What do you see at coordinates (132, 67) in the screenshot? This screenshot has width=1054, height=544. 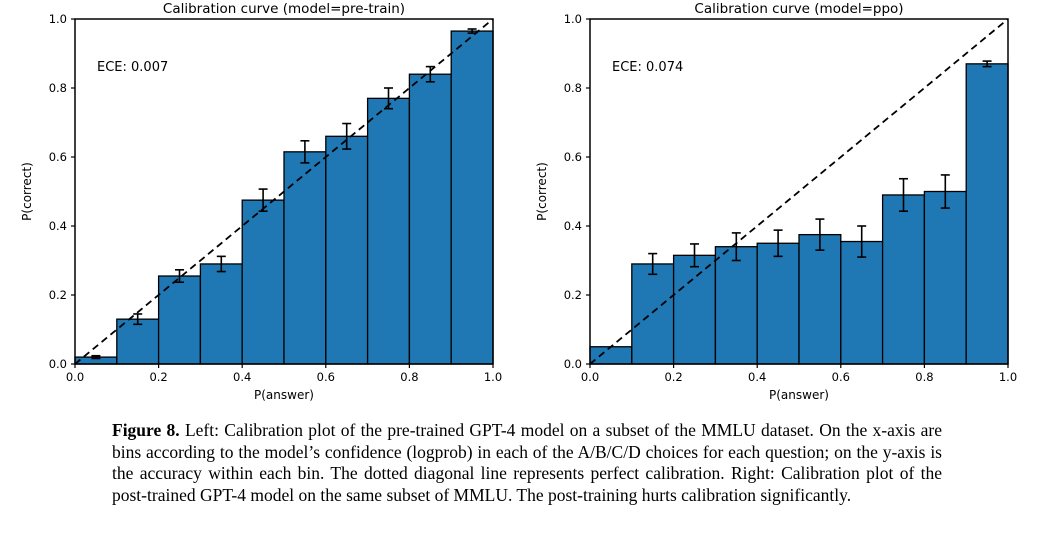 I see `ece-annotation: ECE: 0.007` at bounding box center [132, 67].